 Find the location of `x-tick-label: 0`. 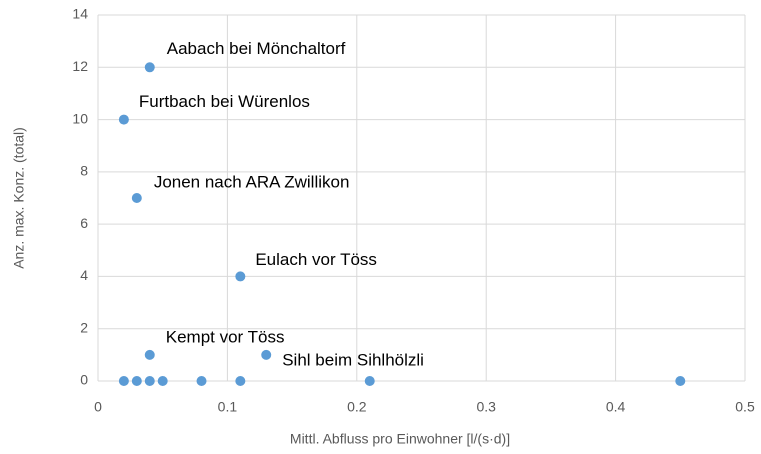

x-tick-label: 0 is located at coordinates (98, 407).